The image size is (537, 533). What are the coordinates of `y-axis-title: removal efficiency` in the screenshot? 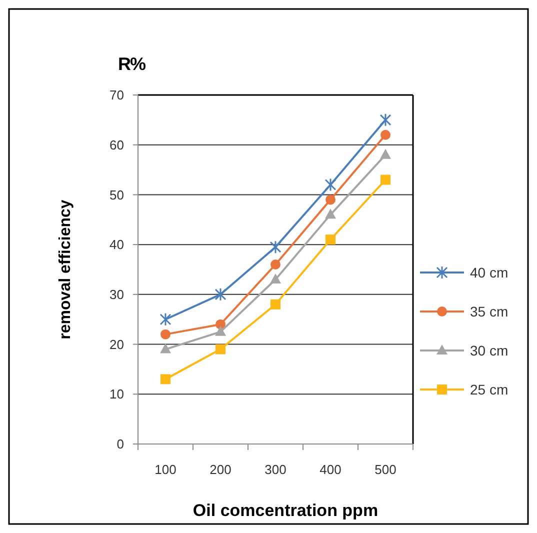 It's located at (65, 270).